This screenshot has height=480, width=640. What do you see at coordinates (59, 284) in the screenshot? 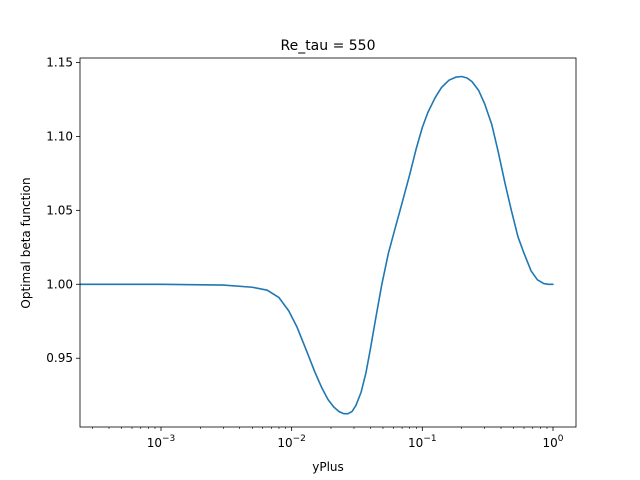
I see `y-tick-label: 1.00` at bounding box center [59, 284].